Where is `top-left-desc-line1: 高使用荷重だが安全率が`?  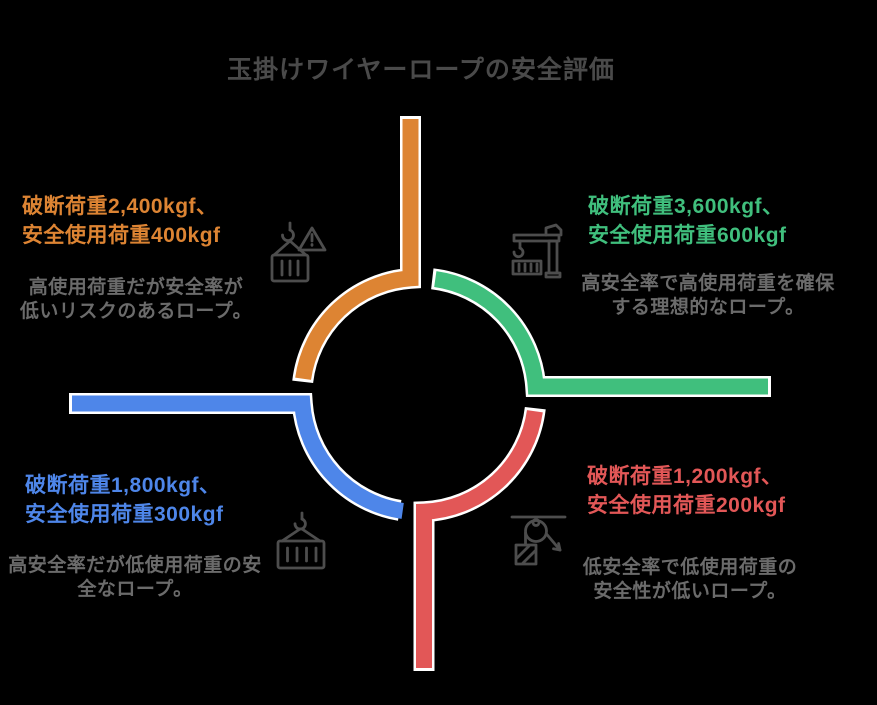
top-left-desc-line1: 高使用荷重だが安全率が is located at coordinates (136, 287).